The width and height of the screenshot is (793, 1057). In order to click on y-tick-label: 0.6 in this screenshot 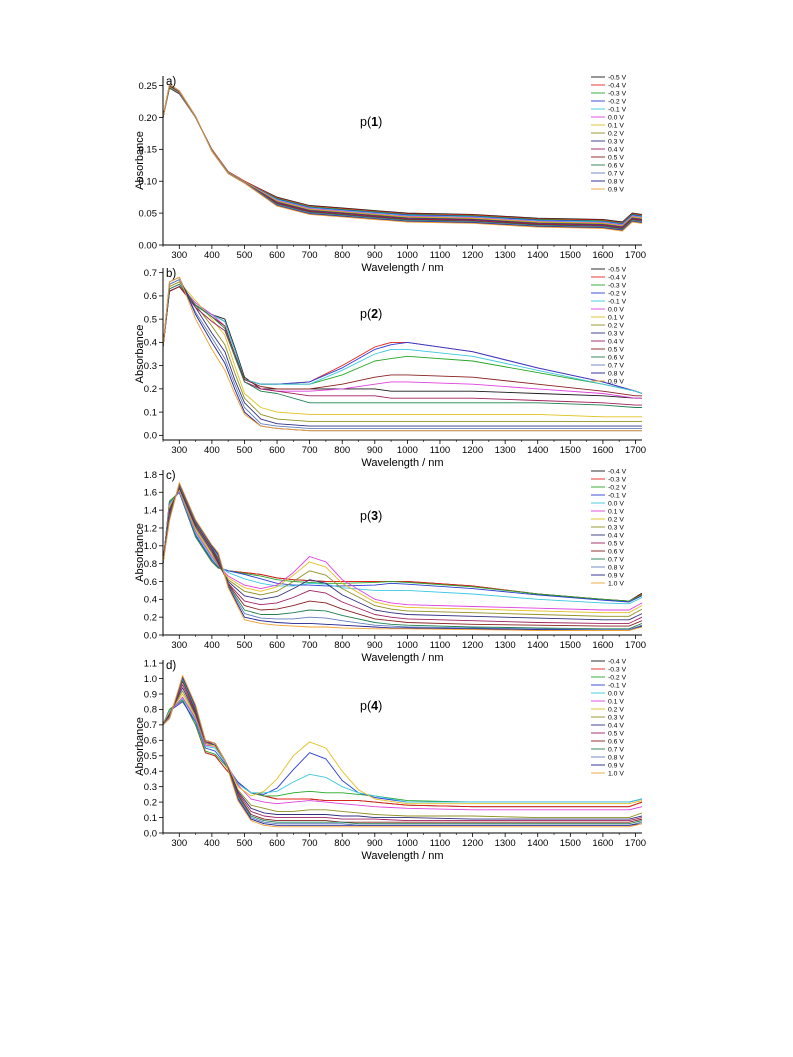, I will do `click(150, 582)`.